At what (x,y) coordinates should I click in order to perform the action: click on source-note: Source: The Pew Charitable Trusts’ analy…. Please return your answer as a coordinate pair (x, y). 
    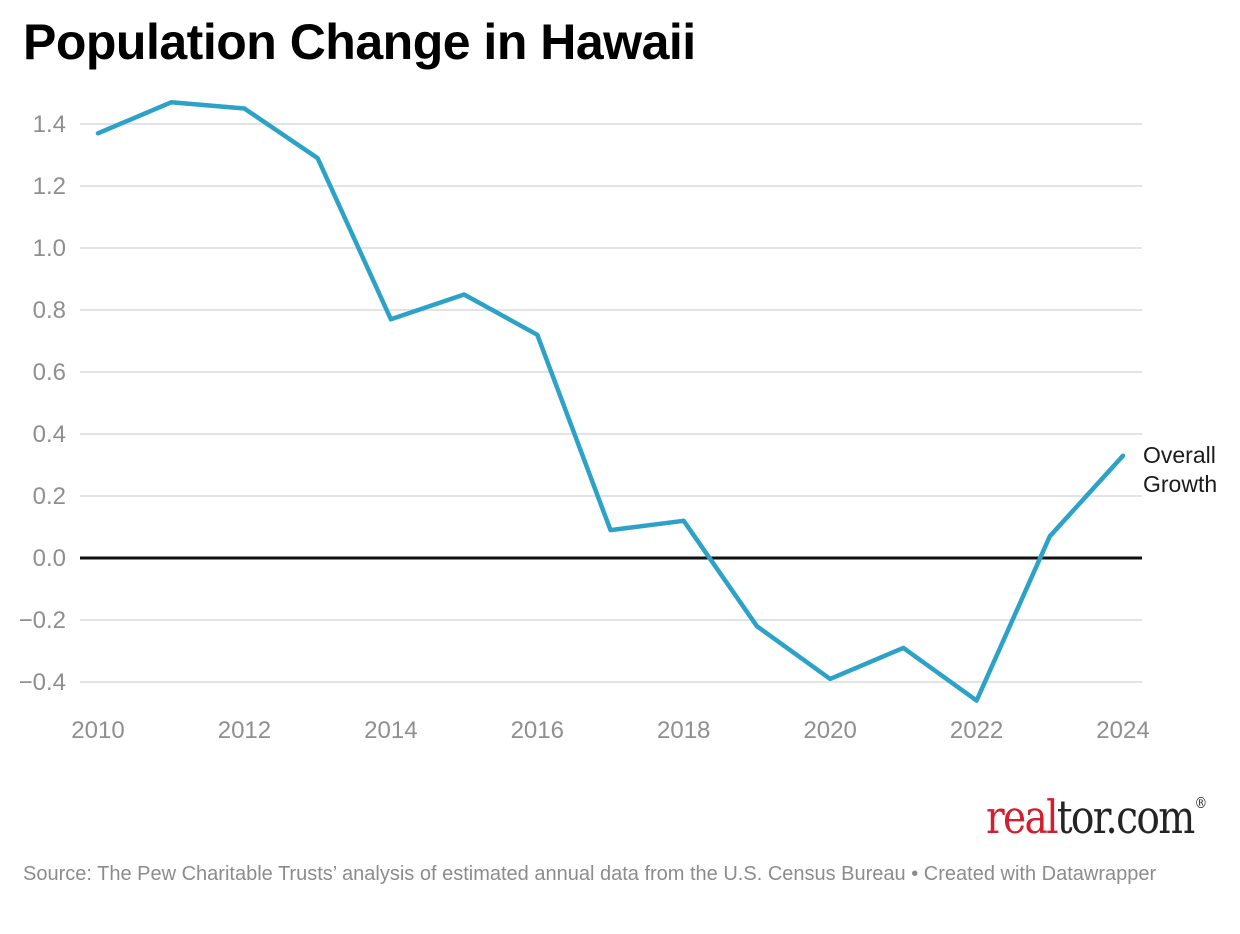
    Looking at the image, I should click on (590, 874).